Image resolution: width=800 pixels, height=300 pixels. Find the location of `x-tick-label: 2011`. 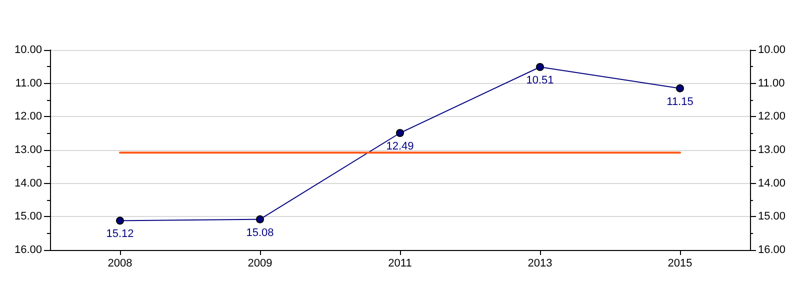

x-tick-label: 2011 is located at coordinates (400, 264).